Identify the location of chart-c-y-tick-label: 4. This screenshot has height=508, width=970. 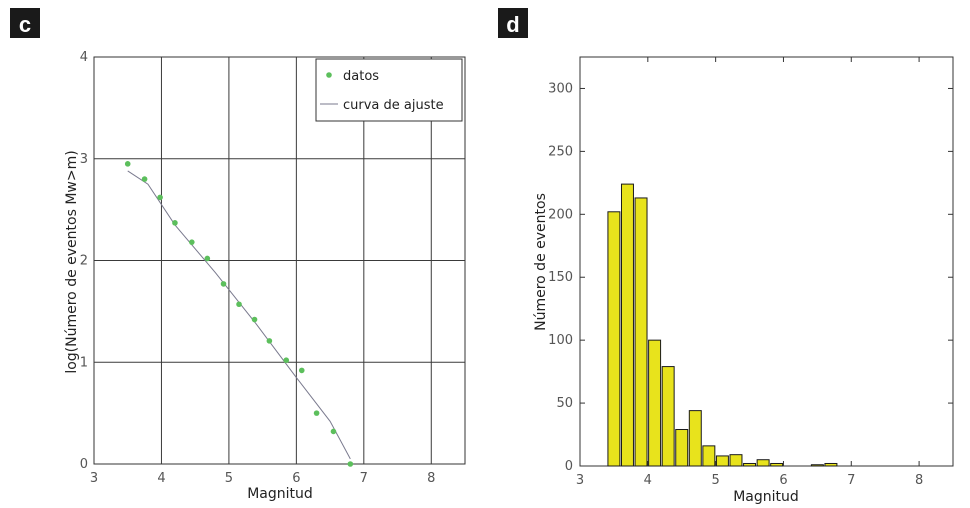
(84, 57).